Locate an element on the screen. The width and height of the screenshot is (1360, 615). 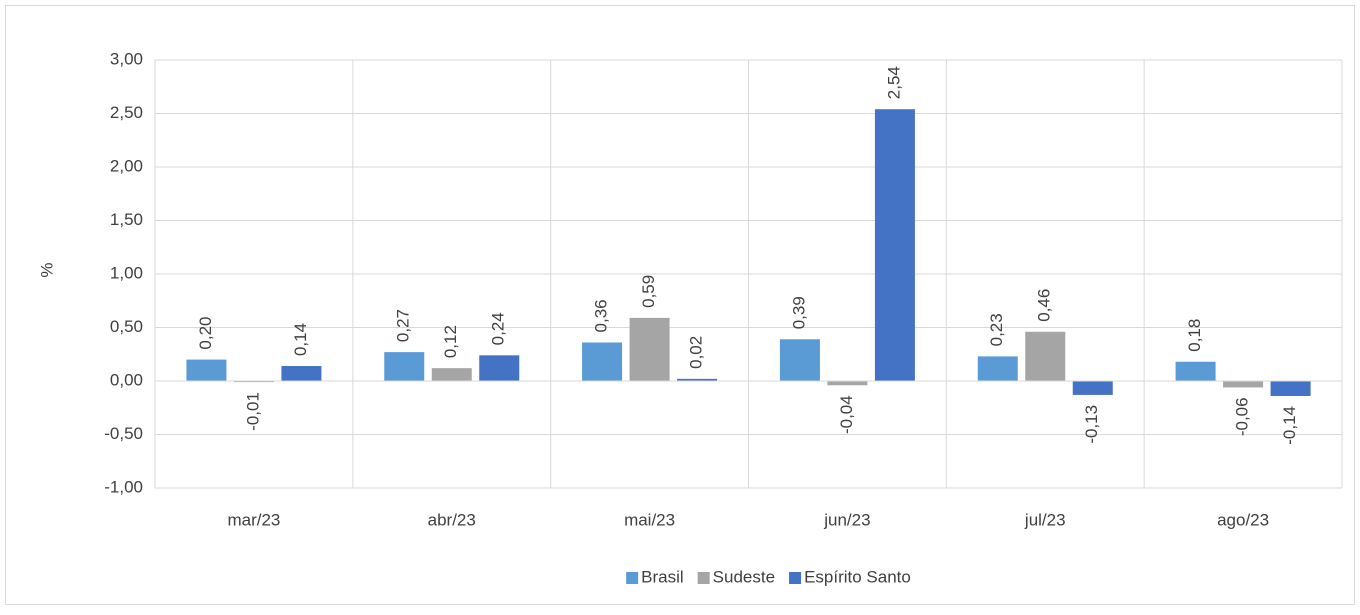
data-label: 0,18 is located at coordinates (1194, 335).